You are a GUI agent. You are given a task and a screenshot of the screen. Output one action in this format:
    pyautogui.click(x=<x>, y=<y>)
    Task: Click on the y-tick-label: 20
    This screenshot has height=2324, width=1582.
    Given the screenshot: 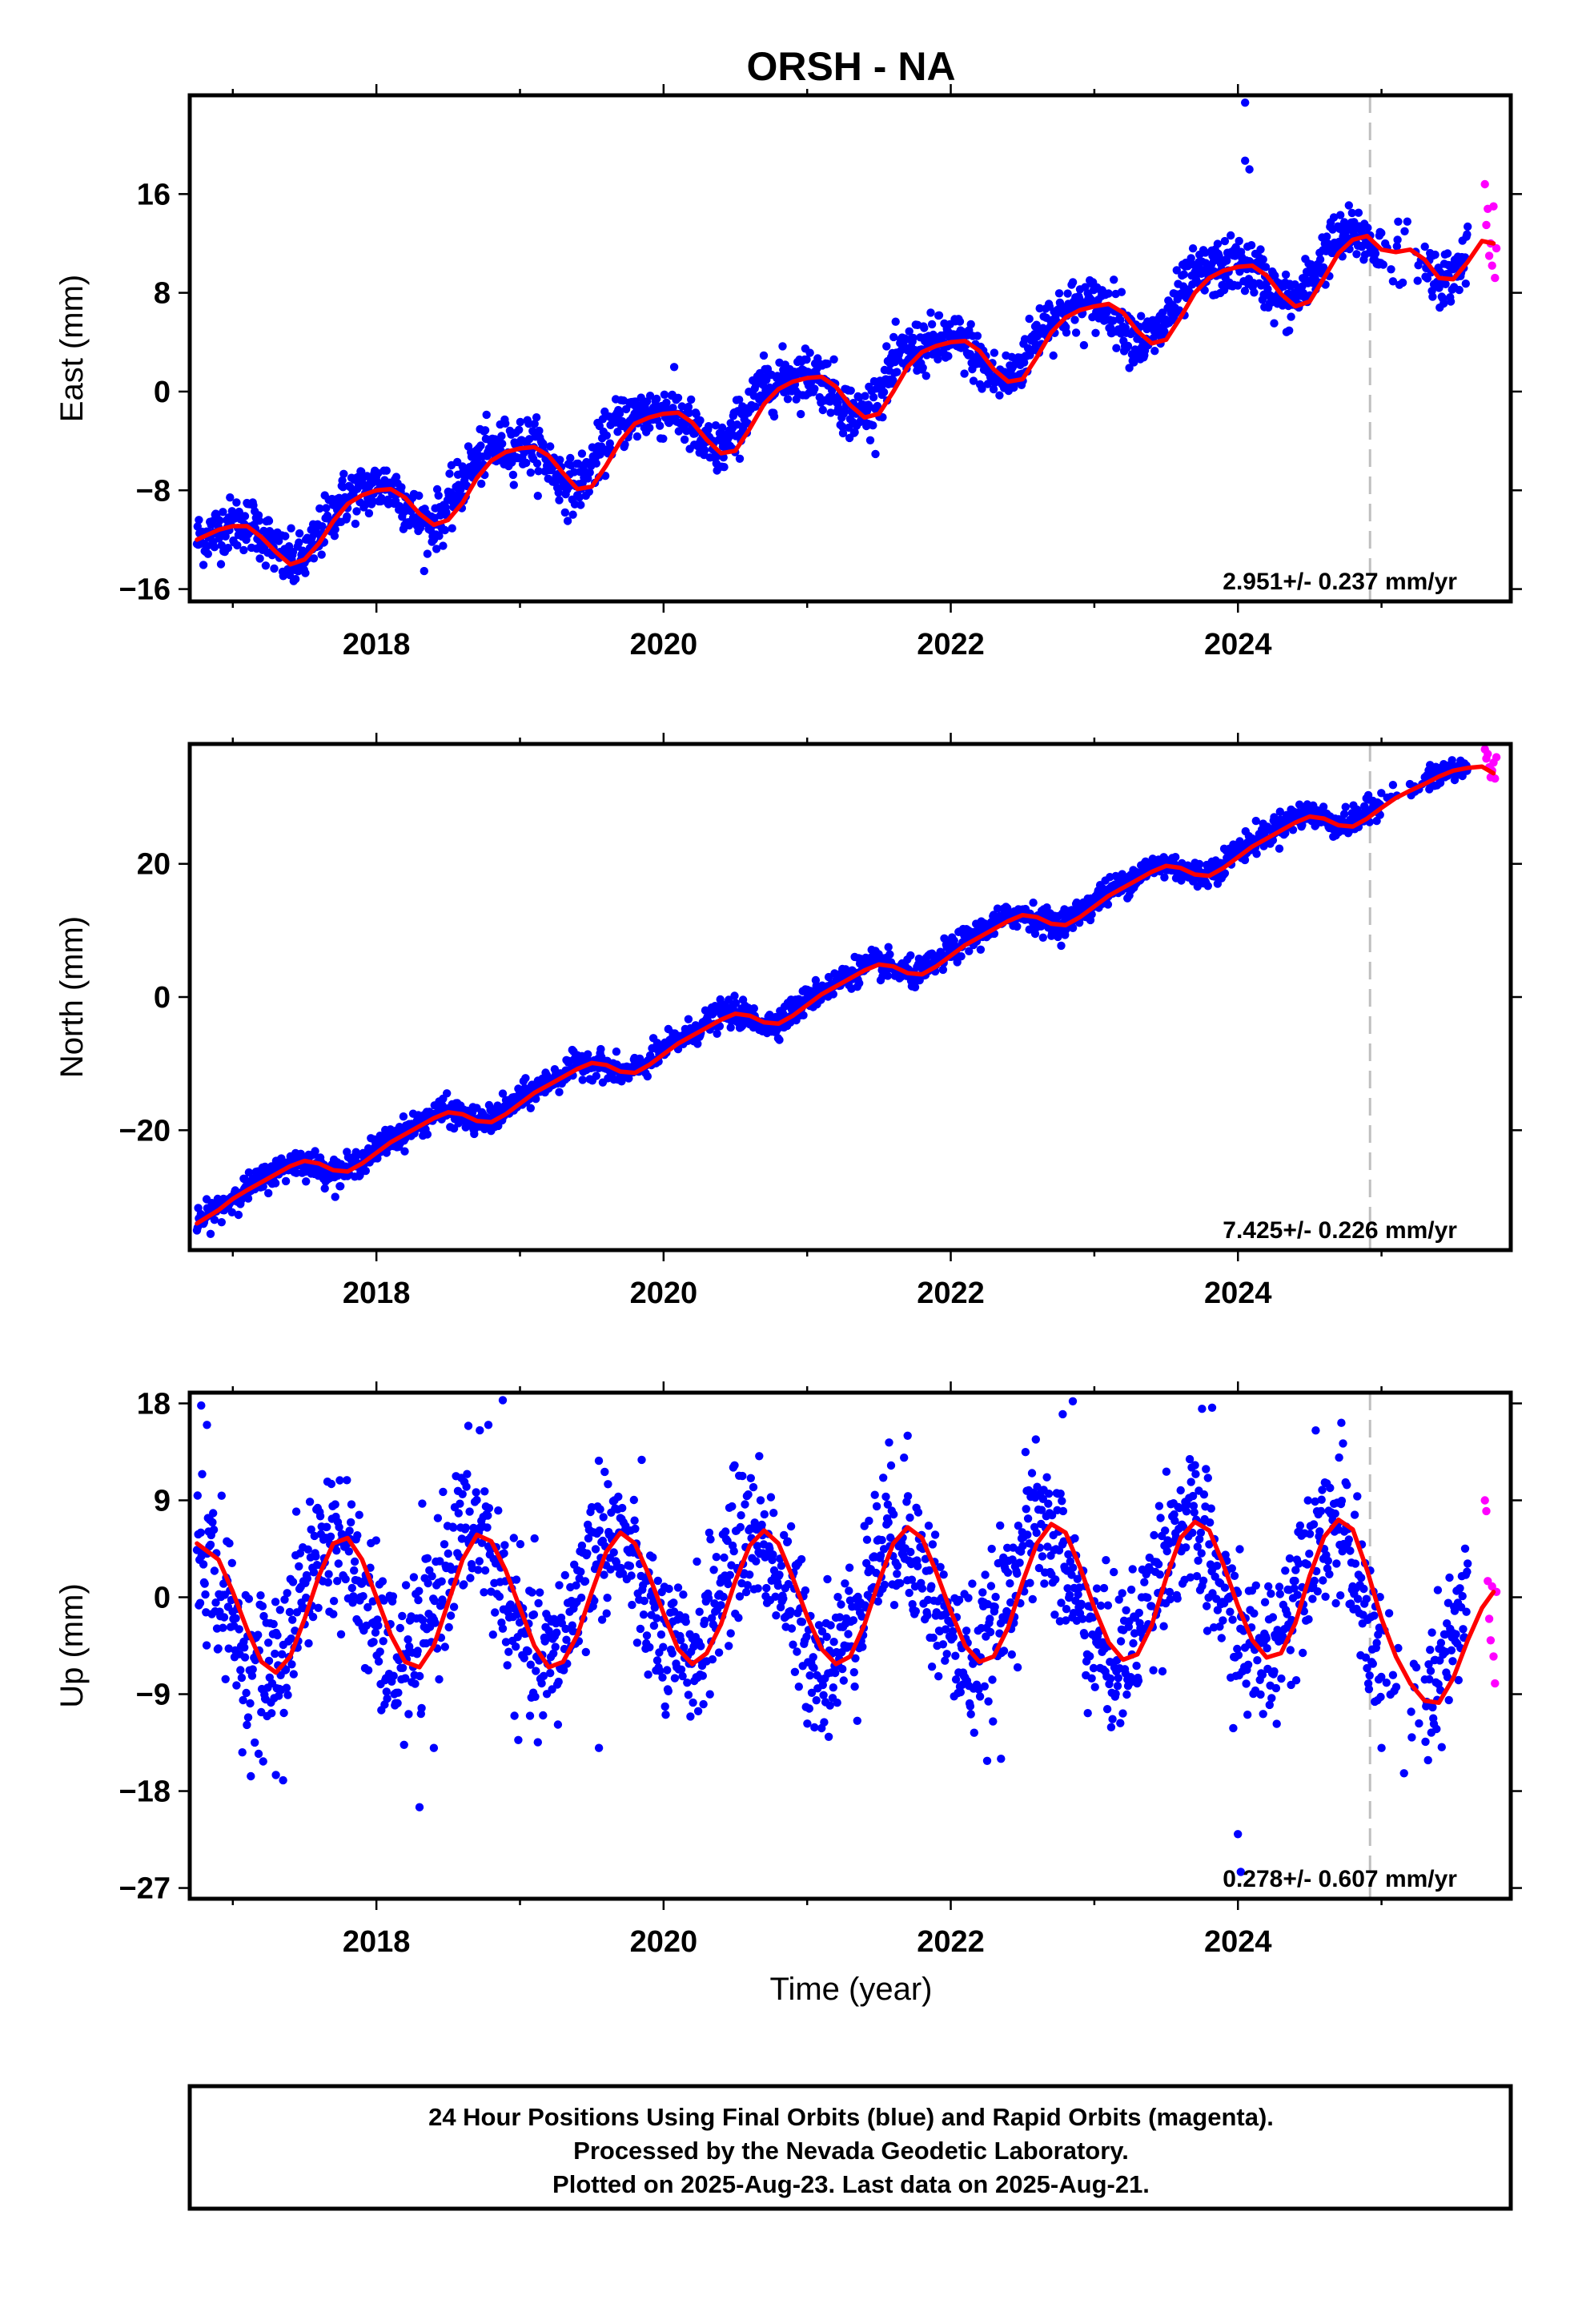 What is the action you would take?
    pyautogui.click(x=154, y=865)
    